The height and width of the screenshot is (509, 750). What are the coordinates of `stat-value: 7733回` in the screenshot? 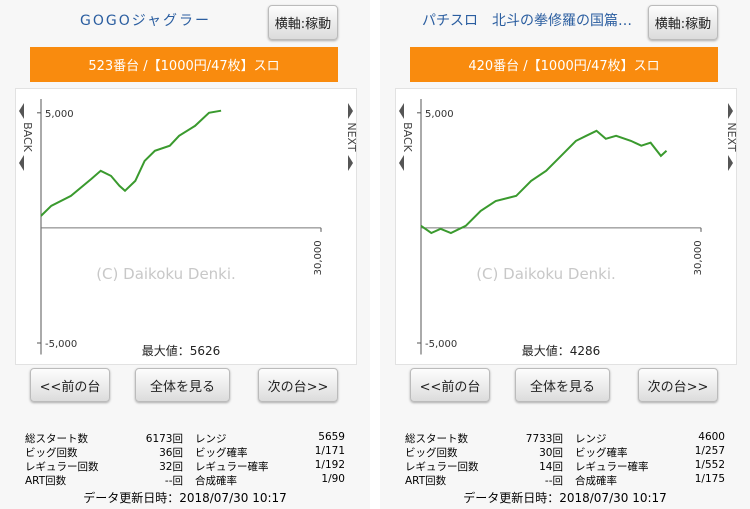 It's located at (544, 439).